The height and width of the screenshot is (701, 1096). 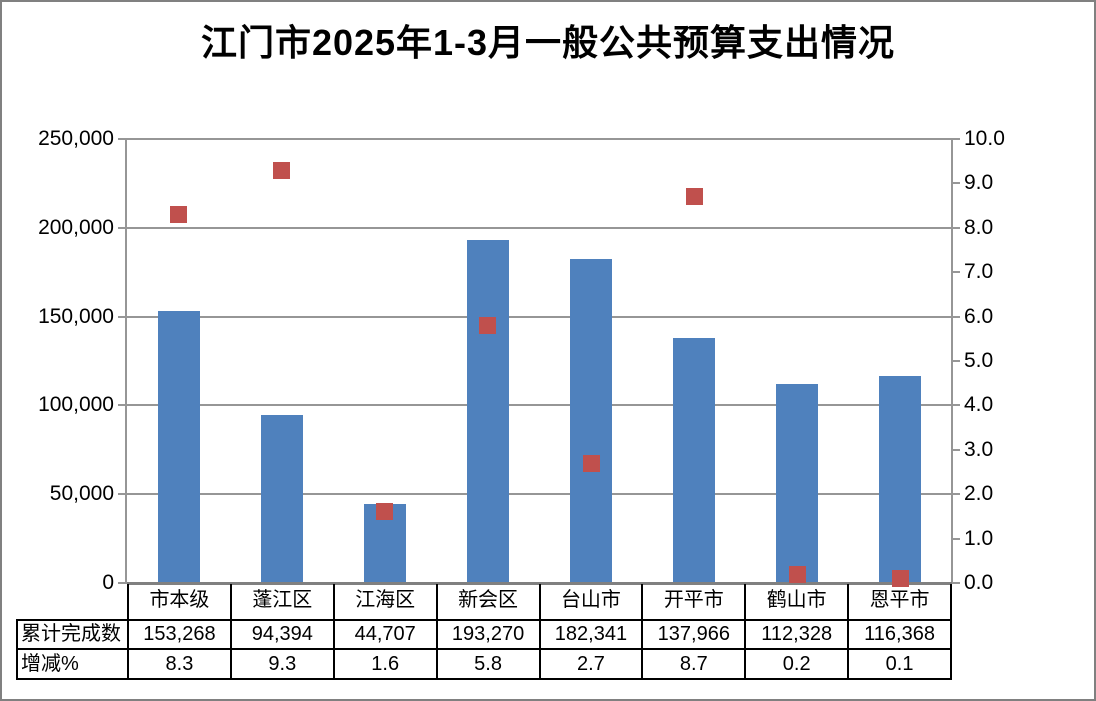 I want to click on y-axis-label-right: 7.0, so click(x=979, y=272).